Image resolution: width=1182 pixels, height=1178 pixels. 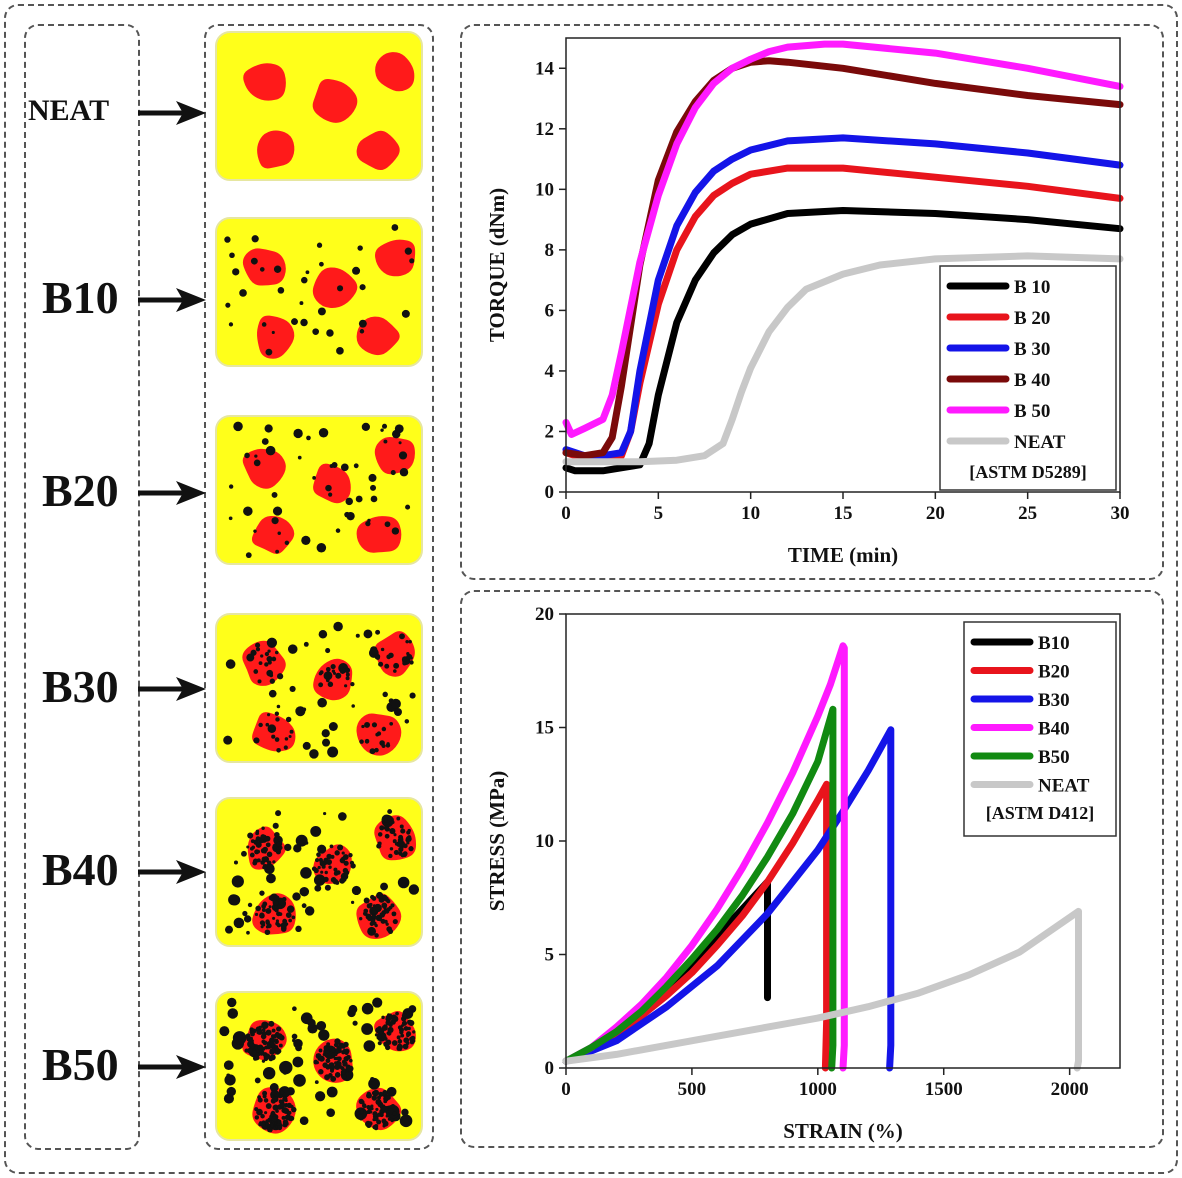 I want to click on sample-label-b40: B40, so click(x=80, y=870).